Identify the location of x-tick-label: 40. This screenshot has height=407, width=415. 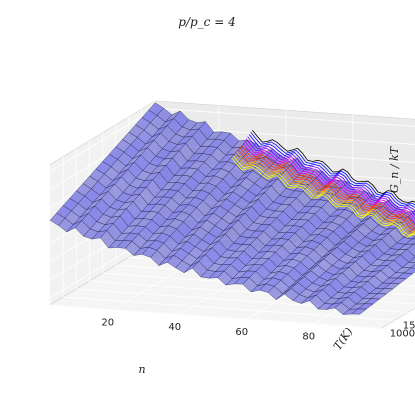
(174, 327).